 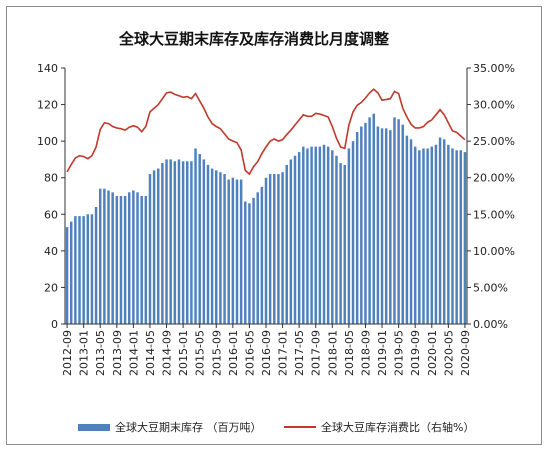 What do you see at coordinates (51, 287) in the screenshot?
I see `left-tick-label: 20` at bounding box center [51, 287].